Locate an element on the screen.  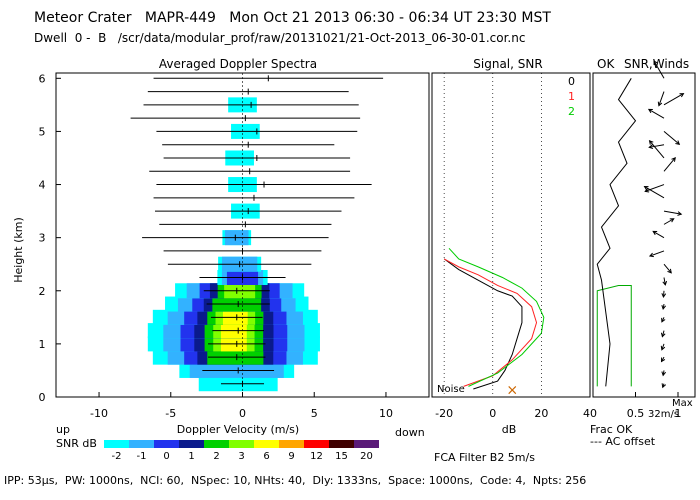
colorbar-label: SNR dB is located at coordinates (76, 443).